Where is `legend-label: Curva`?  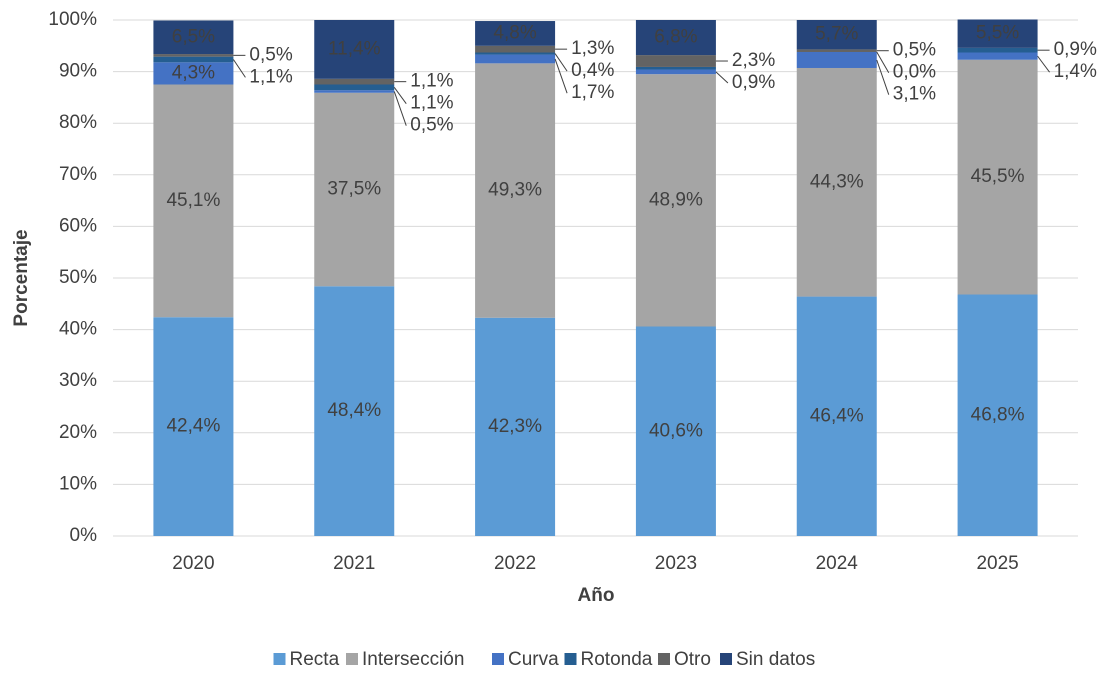 legend-label: Curva is located at coordinates (533, 659).